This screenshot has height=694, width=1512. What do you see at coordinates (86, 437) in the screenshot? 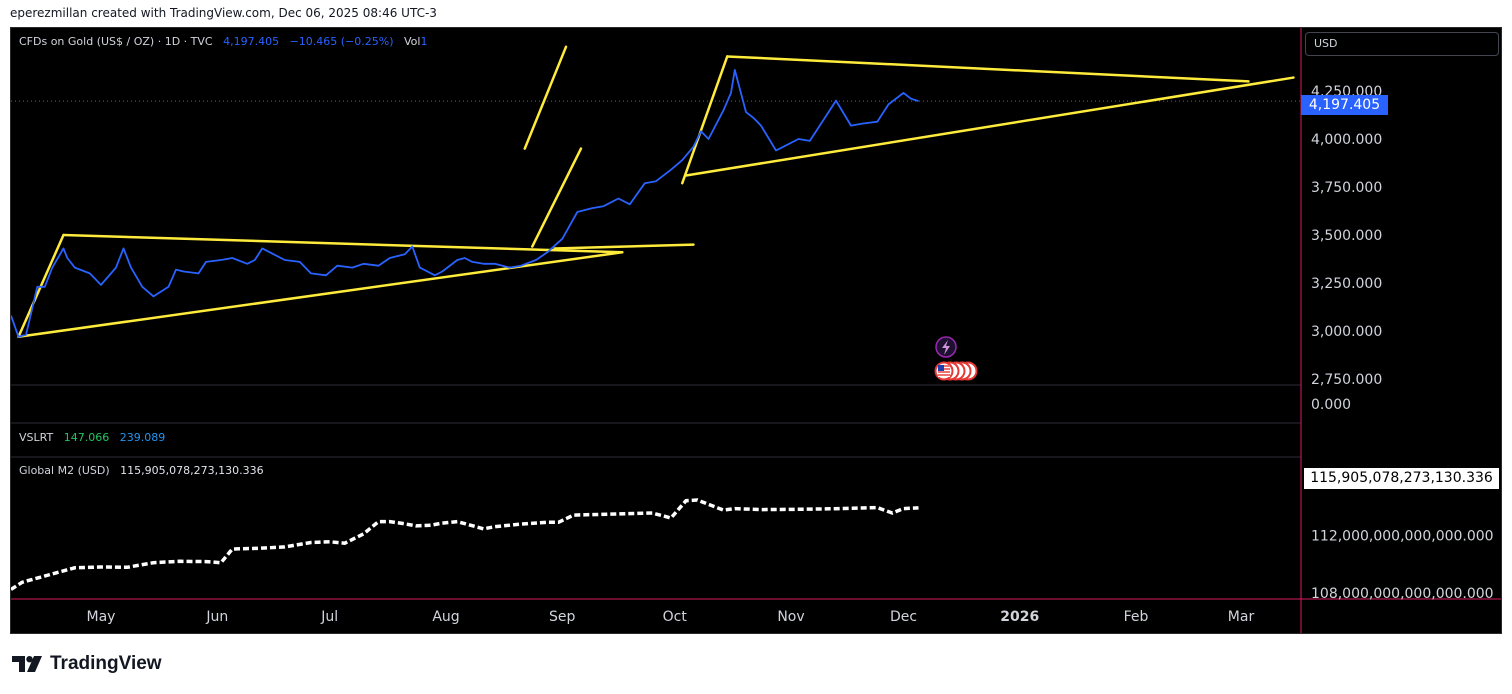
I see `vslrt-value-1: 147.066` at bounding box center [86, 437].